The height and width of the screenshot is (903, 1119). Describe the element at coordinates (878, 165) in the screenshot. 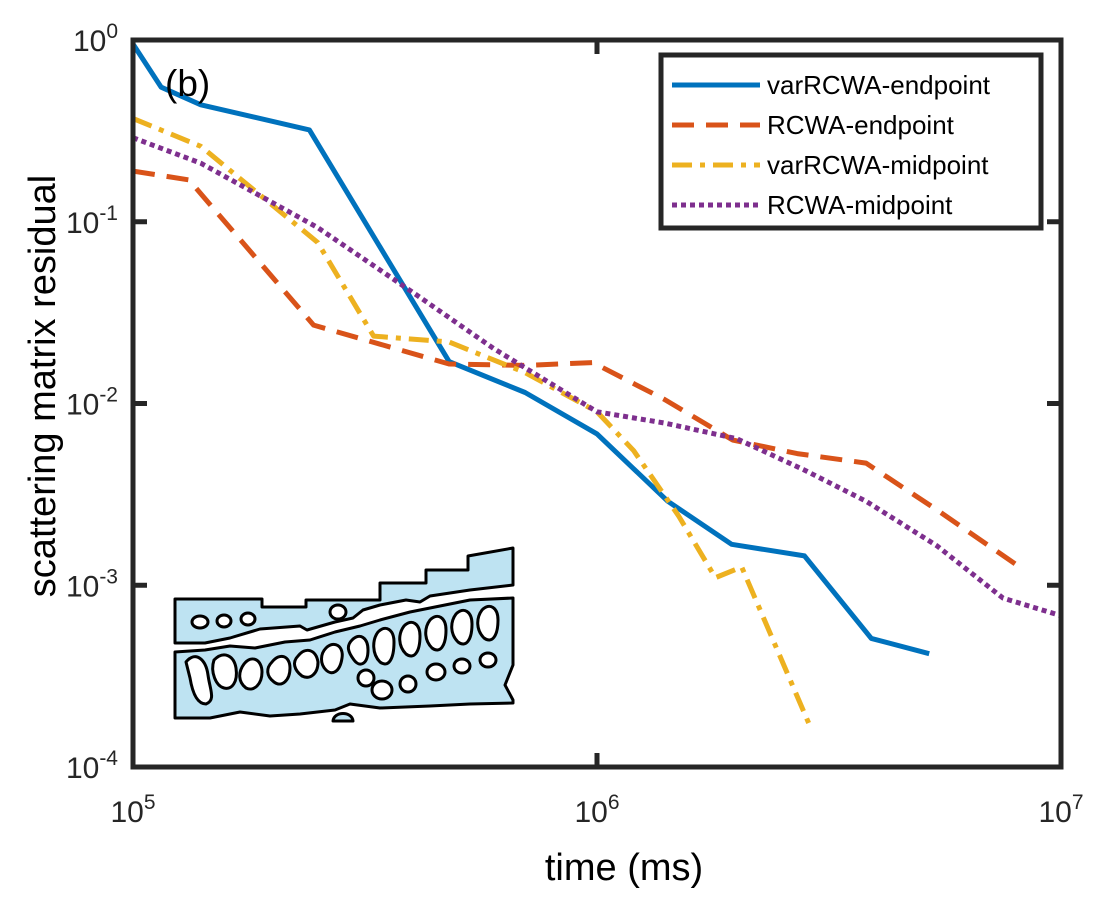

I see `legend-label-2: varRCWA-midpoint` at that location.